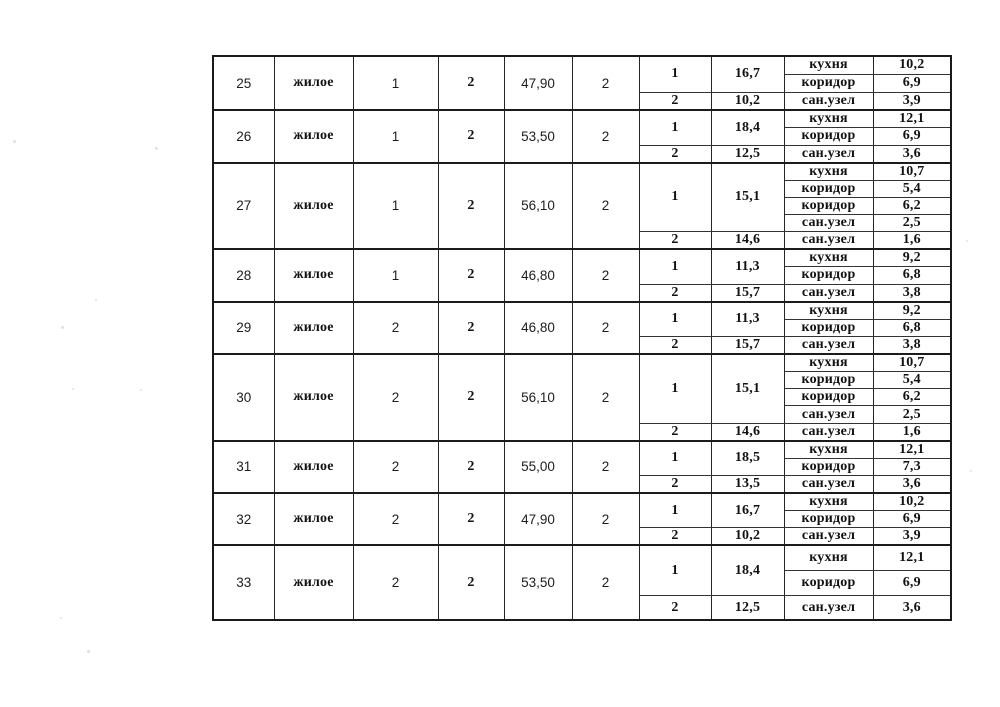  What do you see at coordinates (582, 484) in the screenshot?
I see `table-row: 2 13,5 сан.узел 3,6` at bounding box center [582, 484].